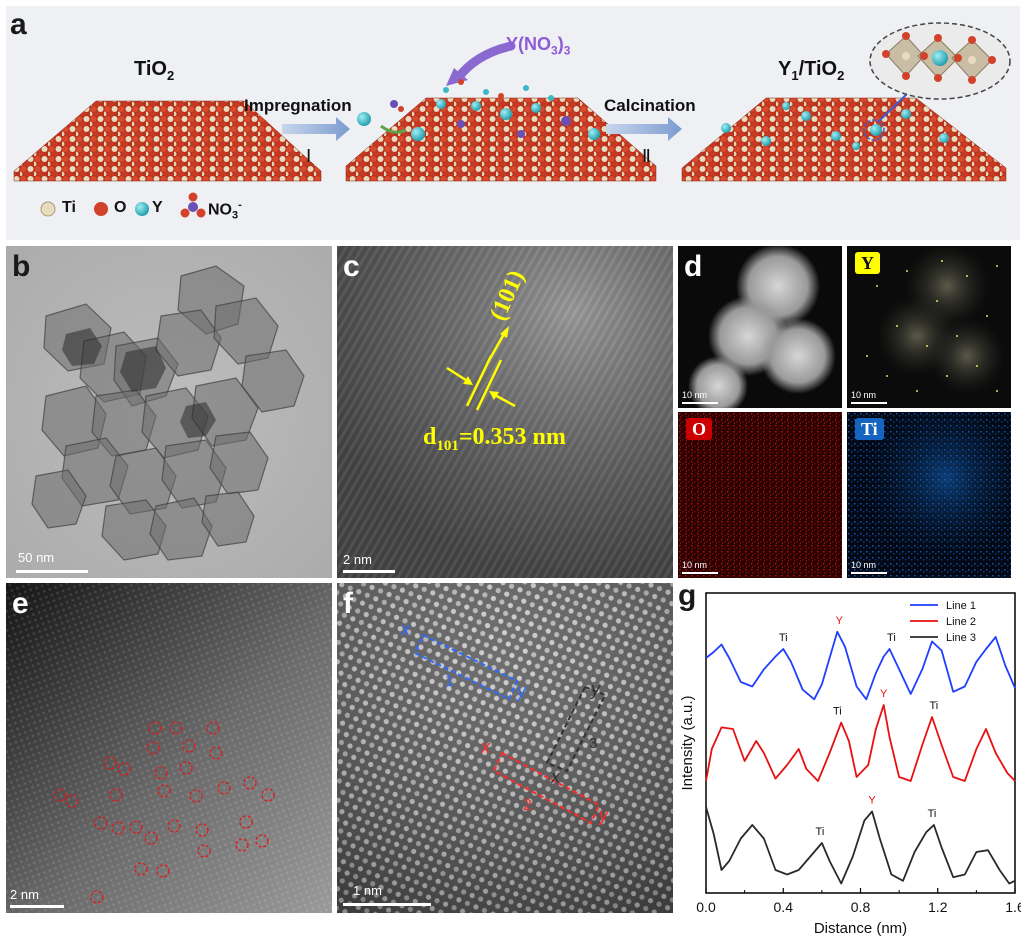  What do you see at coordinates (869, 429) in the screenshot?
I see `ti-element-tag: Ti` at bounding box center [869, 429].